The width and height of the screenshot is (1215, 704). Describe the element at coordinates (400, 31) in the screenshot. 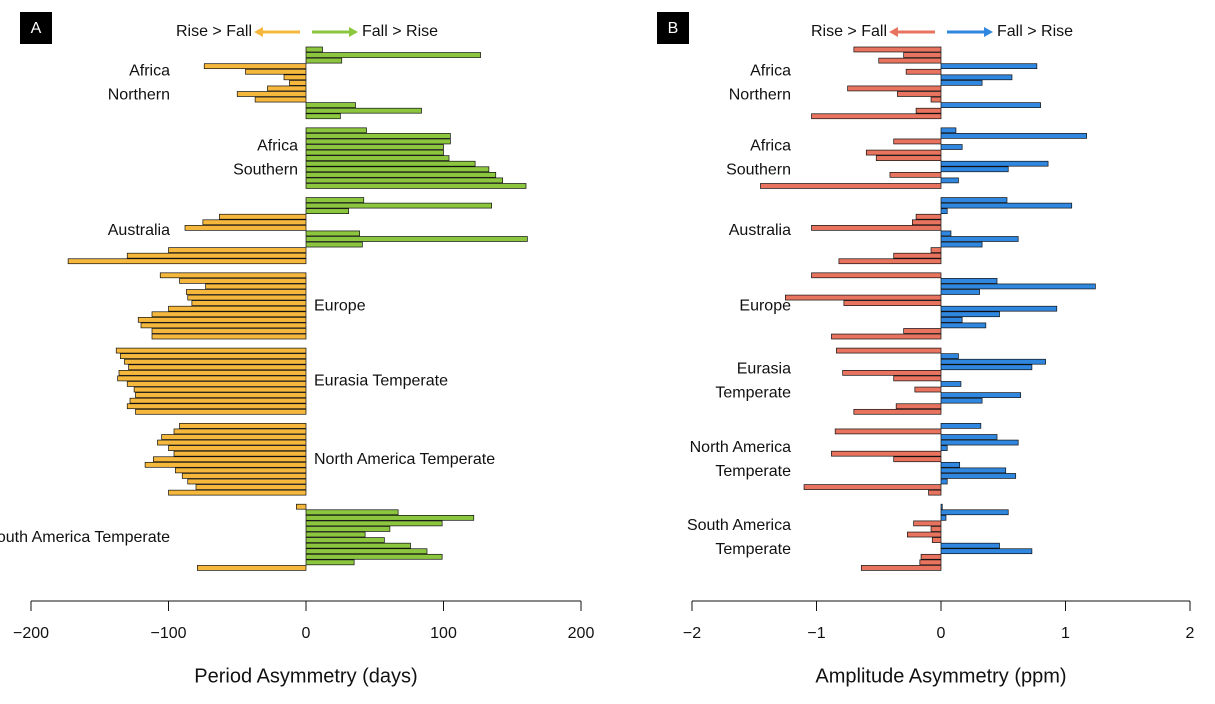

I see `legend-right: Fall > Rise` at that location.